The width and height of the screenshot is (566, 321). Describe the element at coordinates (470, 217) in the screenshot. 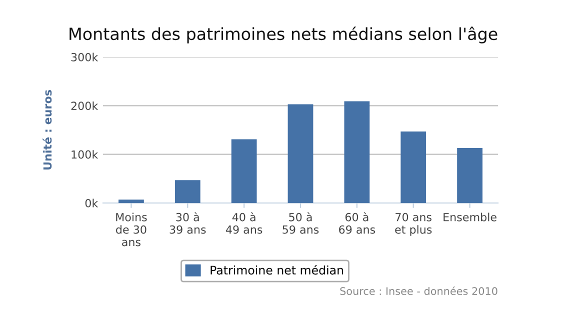

I see `x-tick-label: Ensemble` at that location.